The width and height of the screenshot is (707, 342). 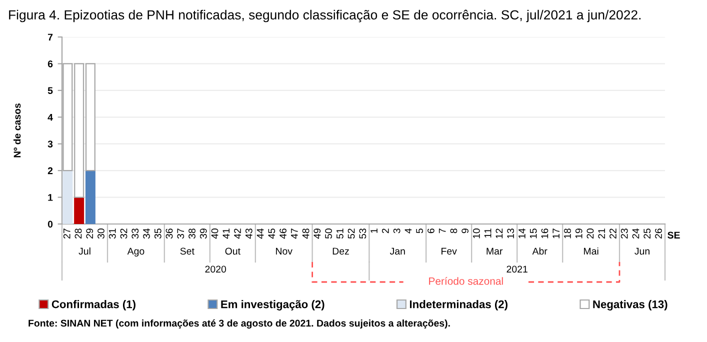 What do you see at coordinates (636, 233) in the screenshot?
I see `x-tick-label: 24` at bounding box center [636, 233].